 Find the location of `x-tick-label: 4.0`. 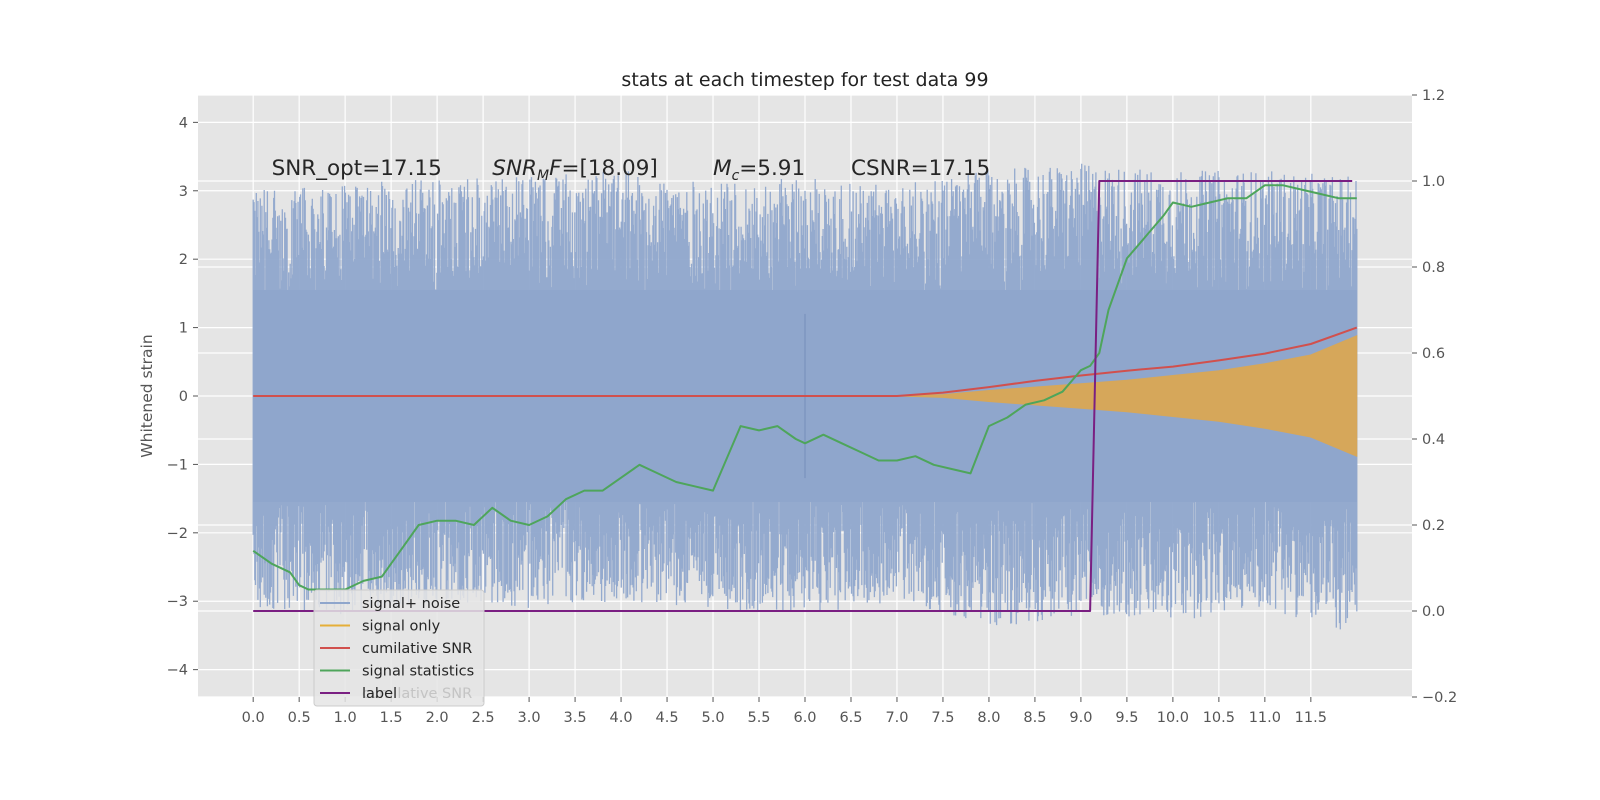

x-tick-label: 4.0 is located at coordinates (621, 718).